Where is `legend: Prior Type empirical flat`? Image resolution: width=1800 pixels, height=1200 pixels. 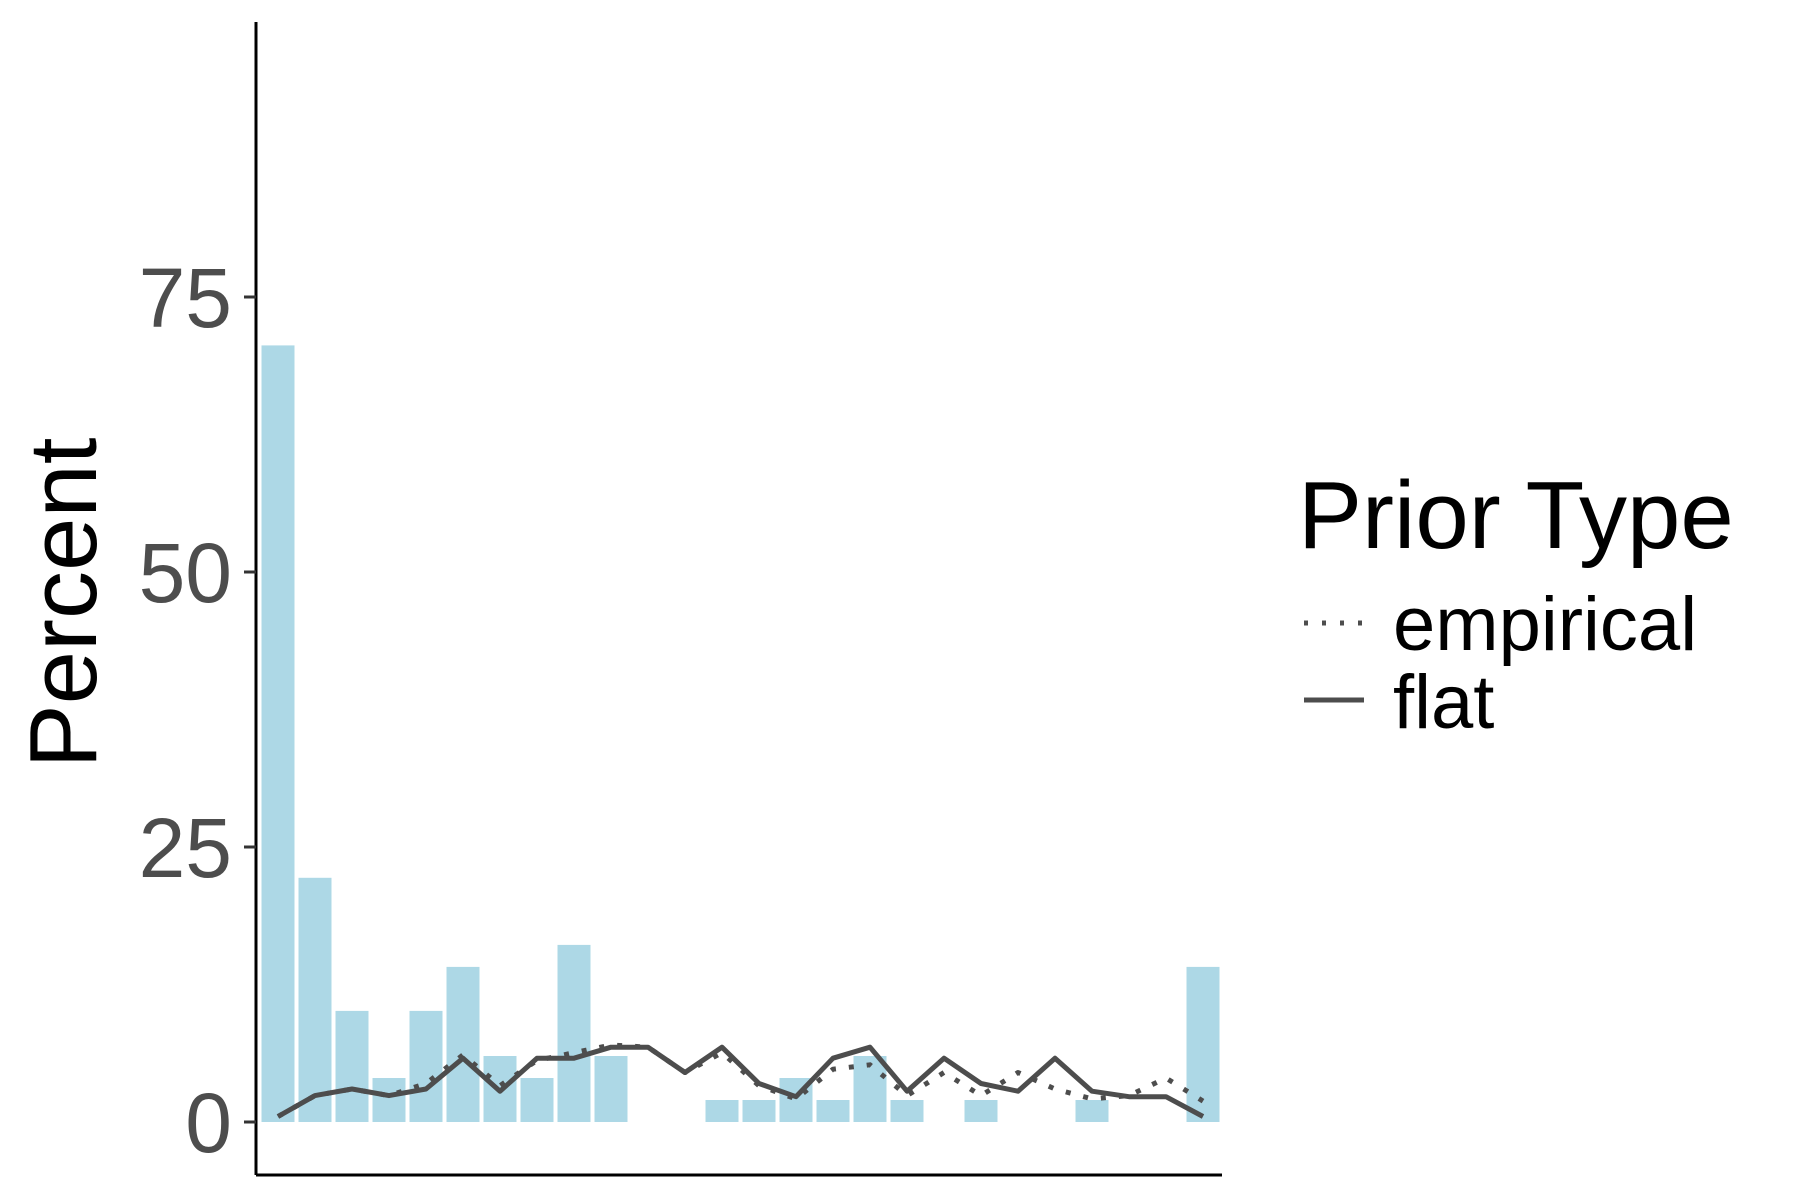
legend: Prior Type empirical flat is located at coordinates (1516, 603).